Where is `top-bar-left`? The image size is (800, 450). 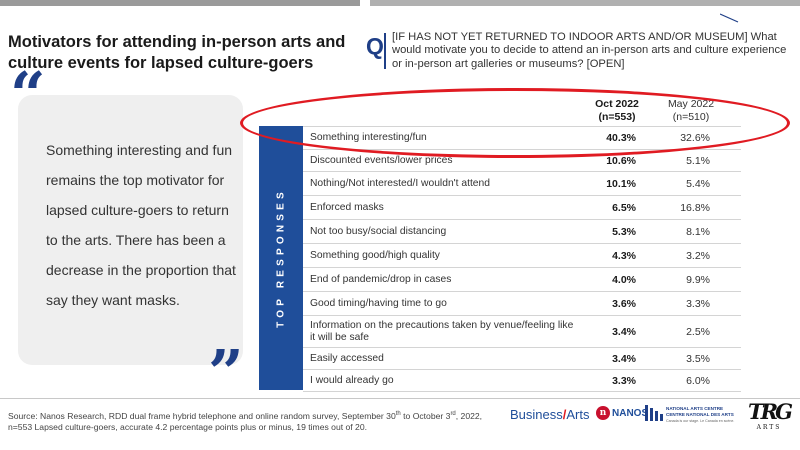
top-bar-left is located at coordinates (180, 3).